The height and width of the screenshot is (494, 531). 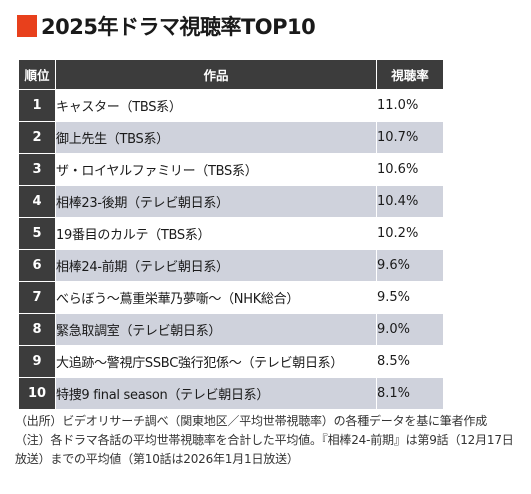 I want to click on header-title: 作品, so click(x=216, y=74).